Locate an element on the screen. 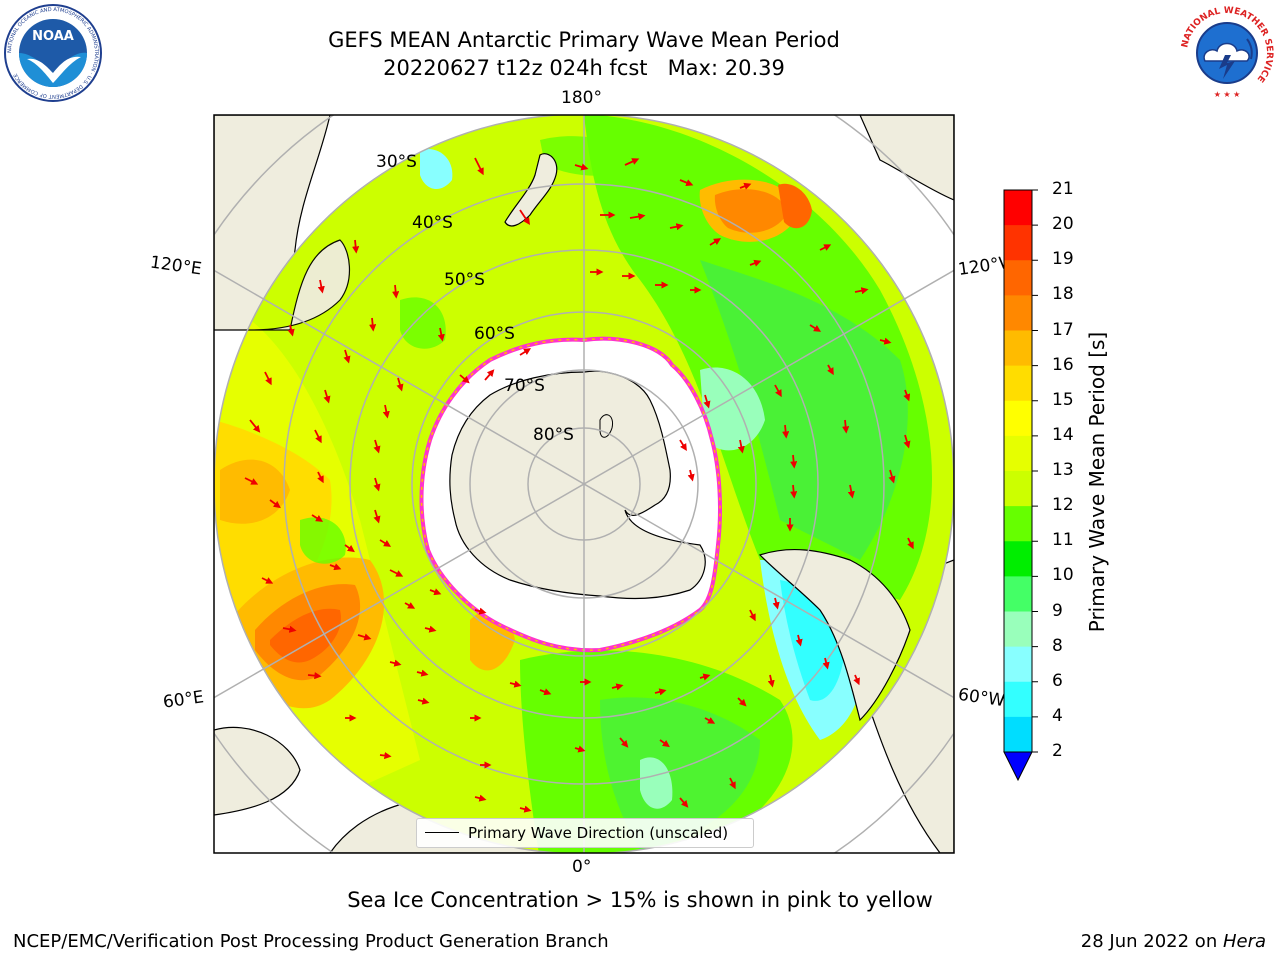 This screenshot has height=960, width=1280. colorbar is located at coordinates (1020, 485).